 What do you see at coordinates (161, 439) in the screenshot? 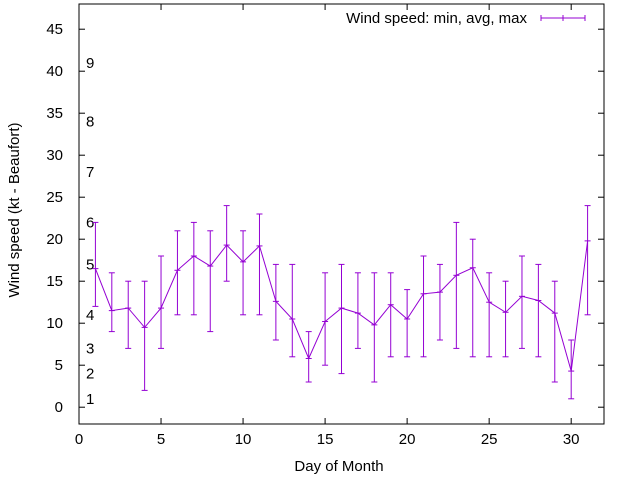
I see `x-tick-label: 5` at bounding box center [161, 439].